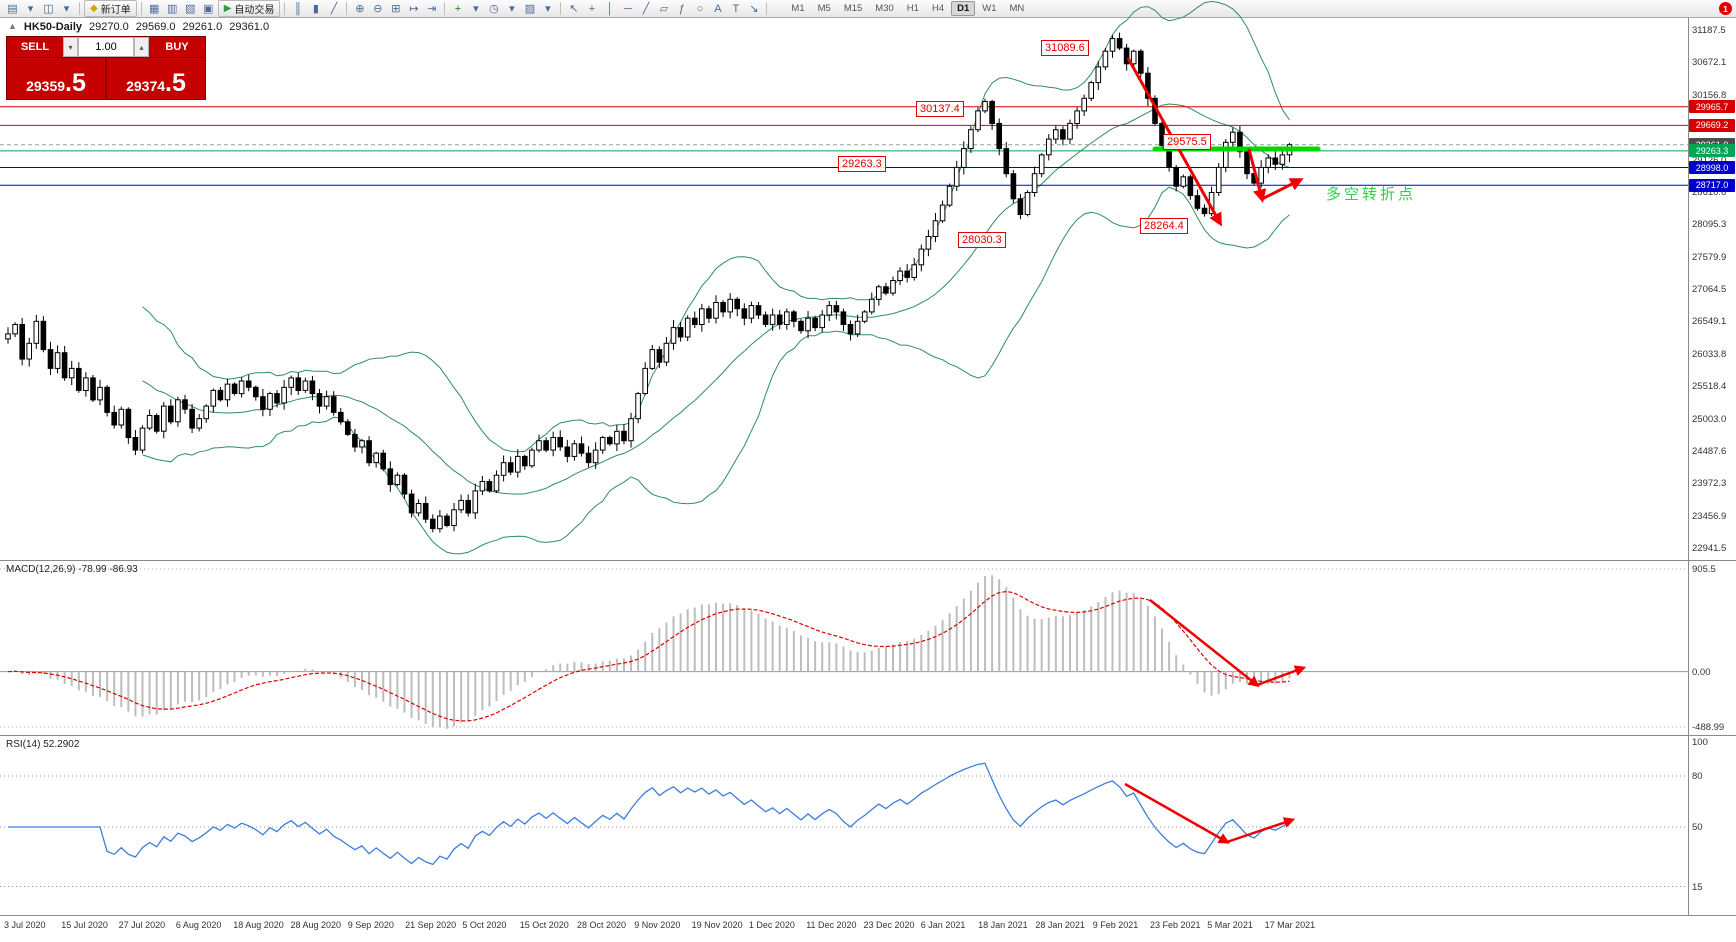 The width and height of the screenshot is (1736, 942). I want to click on timeframe-mn: MN, so click(1017, 8).